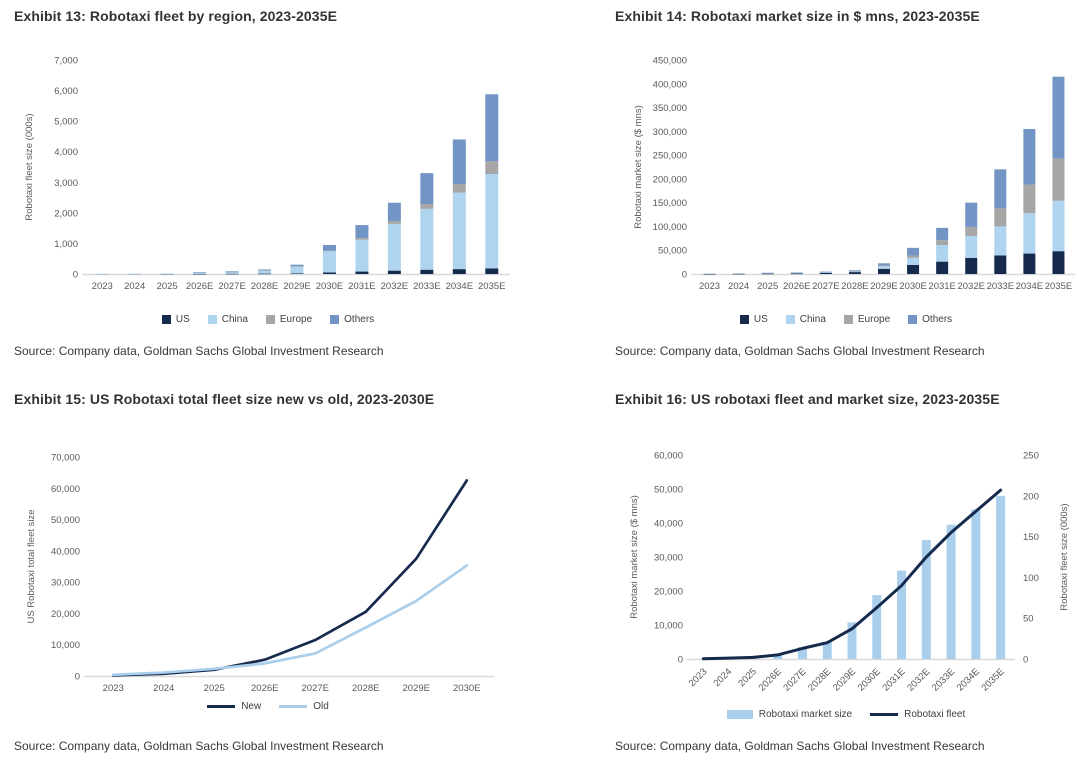 The width and height of the screenshot is (1077, 764). Describe the element at coordinates (789, 714) in the screenshot. I see `legend-item-robotaxi-market-size: Robotaxi market size` at that location.